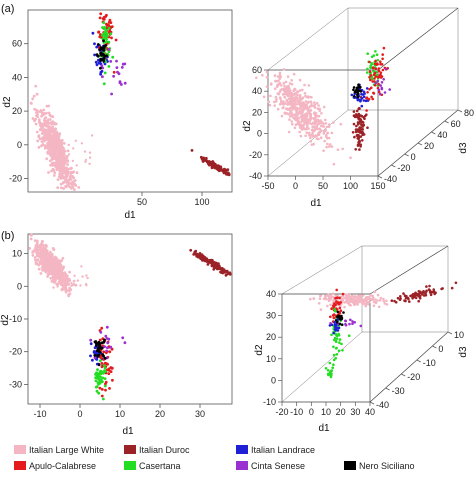  I want to click on legend-label: Italian Duroc, so click(164, 450).